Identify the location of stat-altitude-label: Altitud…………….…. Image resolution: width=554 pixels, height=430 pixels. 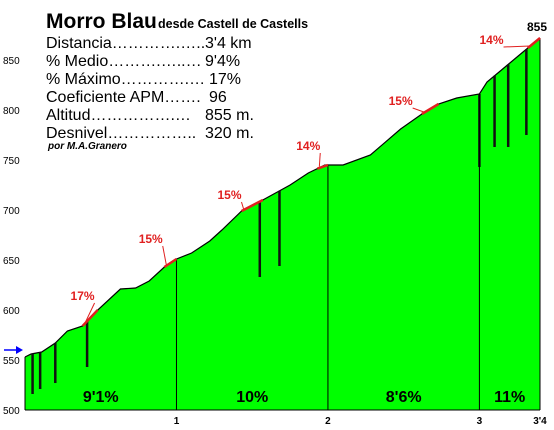
(118, 115).